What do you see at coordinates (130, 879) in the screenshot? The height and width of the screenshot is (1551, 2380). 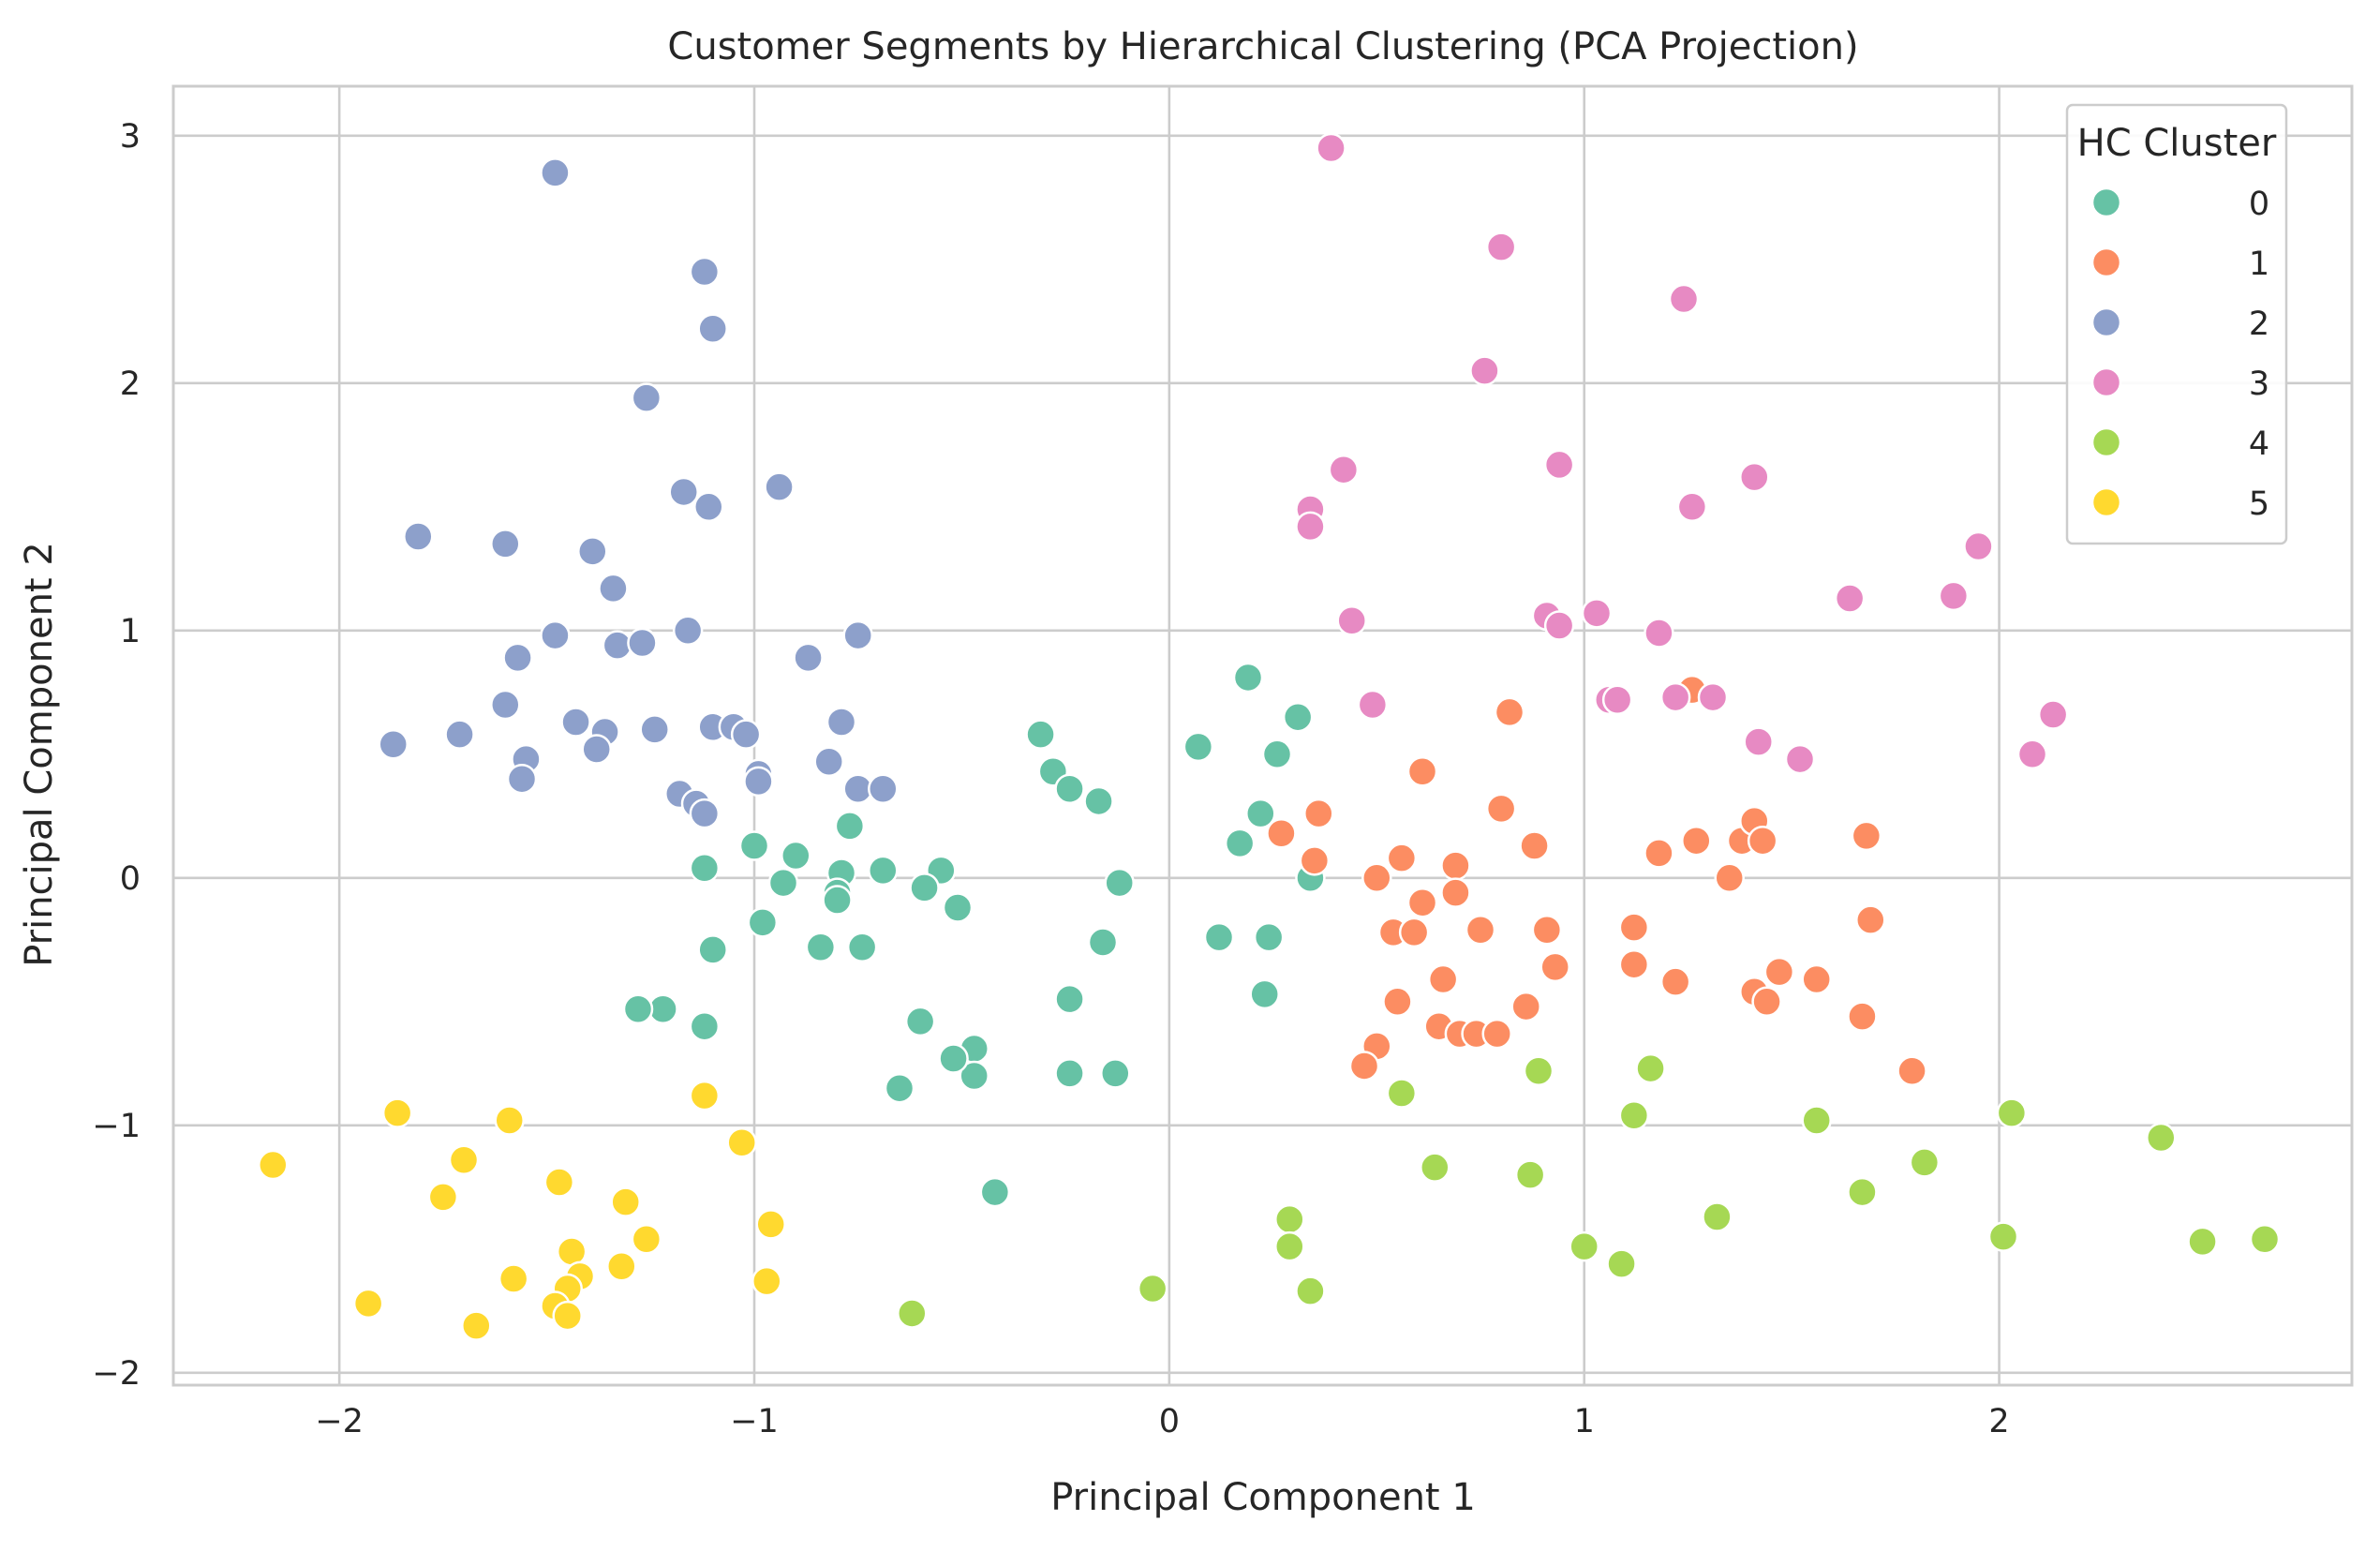 I see `y-tick-label: 0` at bounding box center [130, 879].